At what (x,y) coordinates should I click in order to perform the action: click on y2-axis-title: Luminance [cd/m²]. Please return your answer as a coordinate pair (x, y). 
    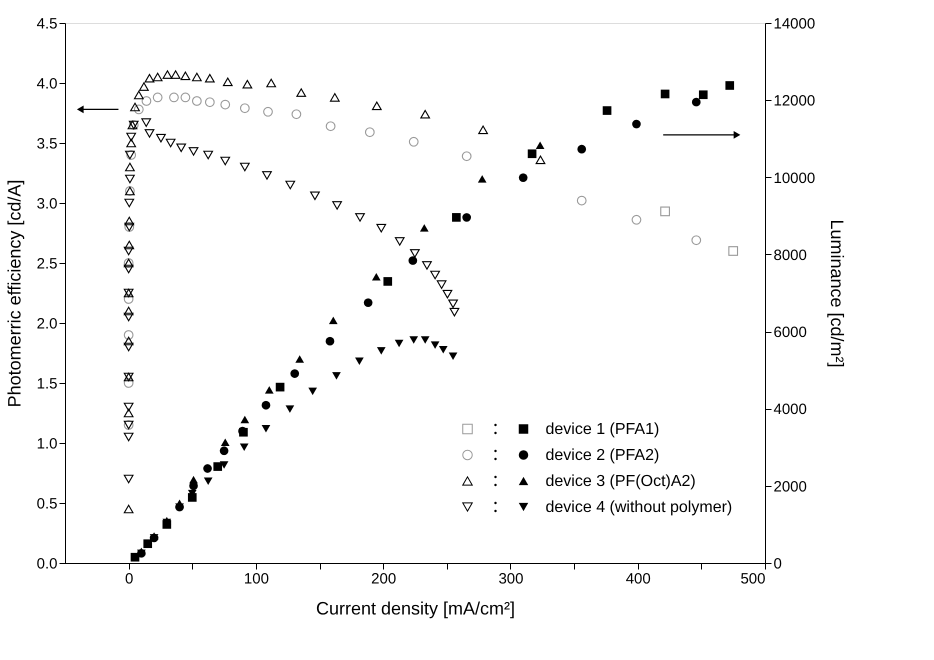
    Looking at the image, I should click on (837, 293).